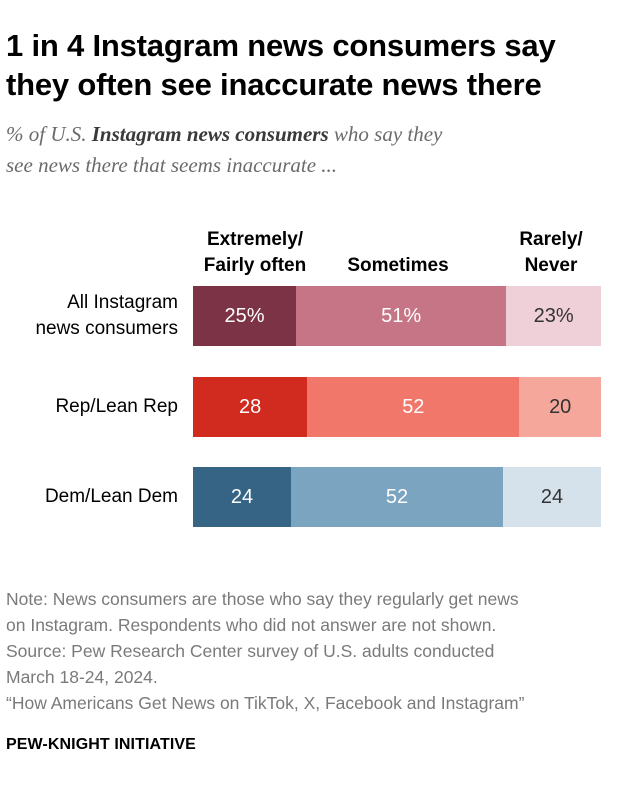  I want to click on row-label-line: Dem/Lean Dem, so click(111, 496).